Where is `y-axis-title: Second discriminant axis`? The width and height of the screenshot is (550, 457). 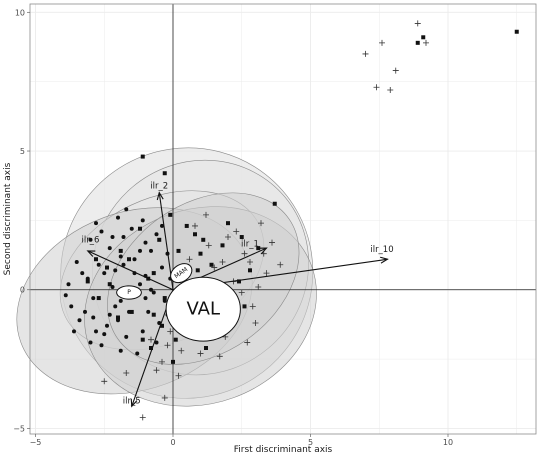
y-axis-title: Second discriminant axis is located at coordinates (8, 218).